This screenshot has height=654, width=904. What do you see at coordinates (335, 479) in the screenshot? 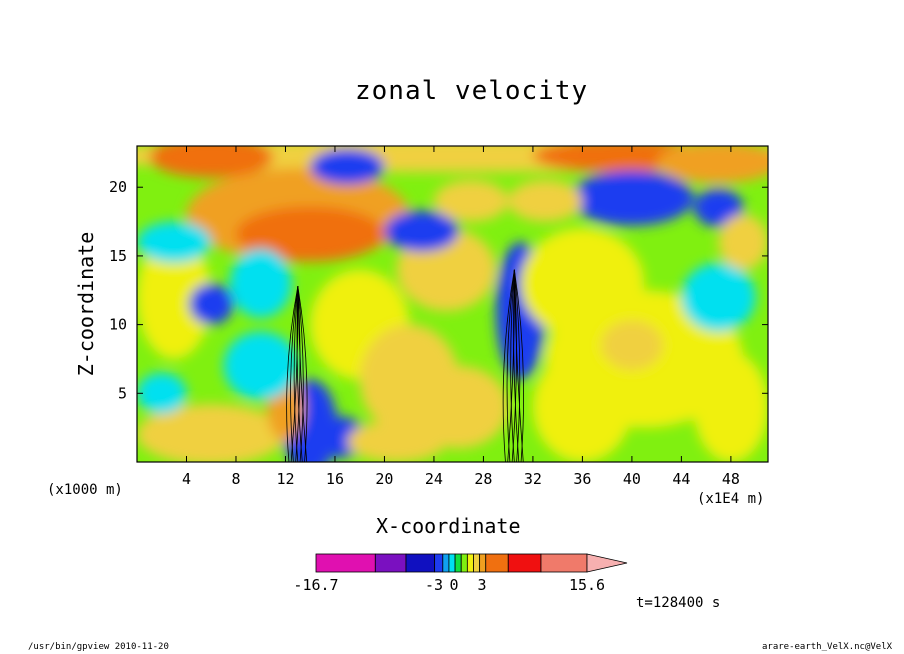
I see `x-tick-label: 16` at bounding box center [335, 479].